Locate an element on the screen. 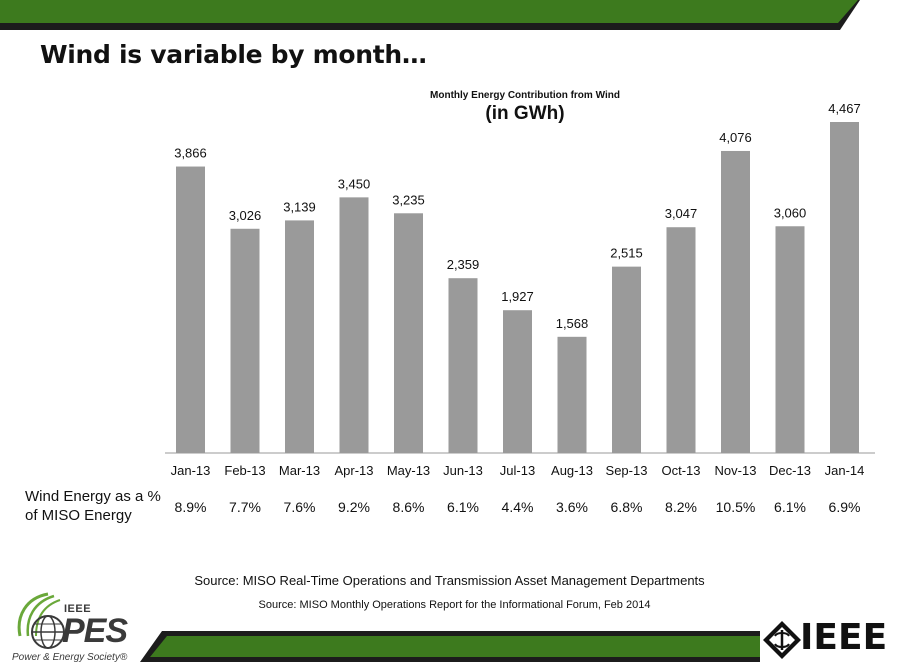 The width and height of the screenshot is (899, 669). chart-subtitle: (in GWh) is located at coordinates (525, 113).